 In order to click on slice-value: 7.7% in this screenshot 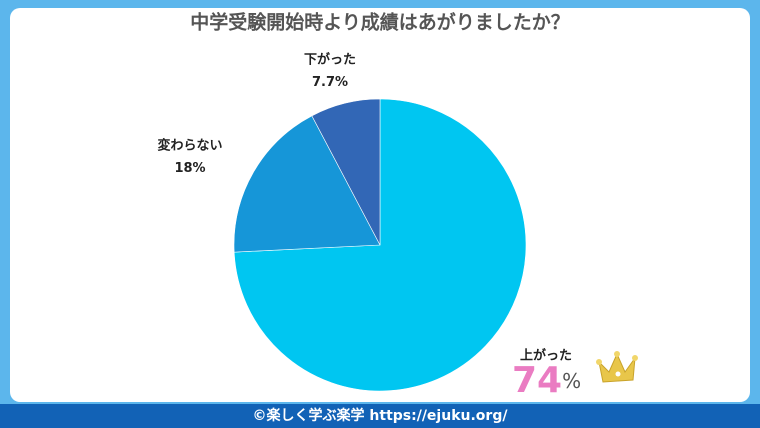, I will do `click(330, 82)`.